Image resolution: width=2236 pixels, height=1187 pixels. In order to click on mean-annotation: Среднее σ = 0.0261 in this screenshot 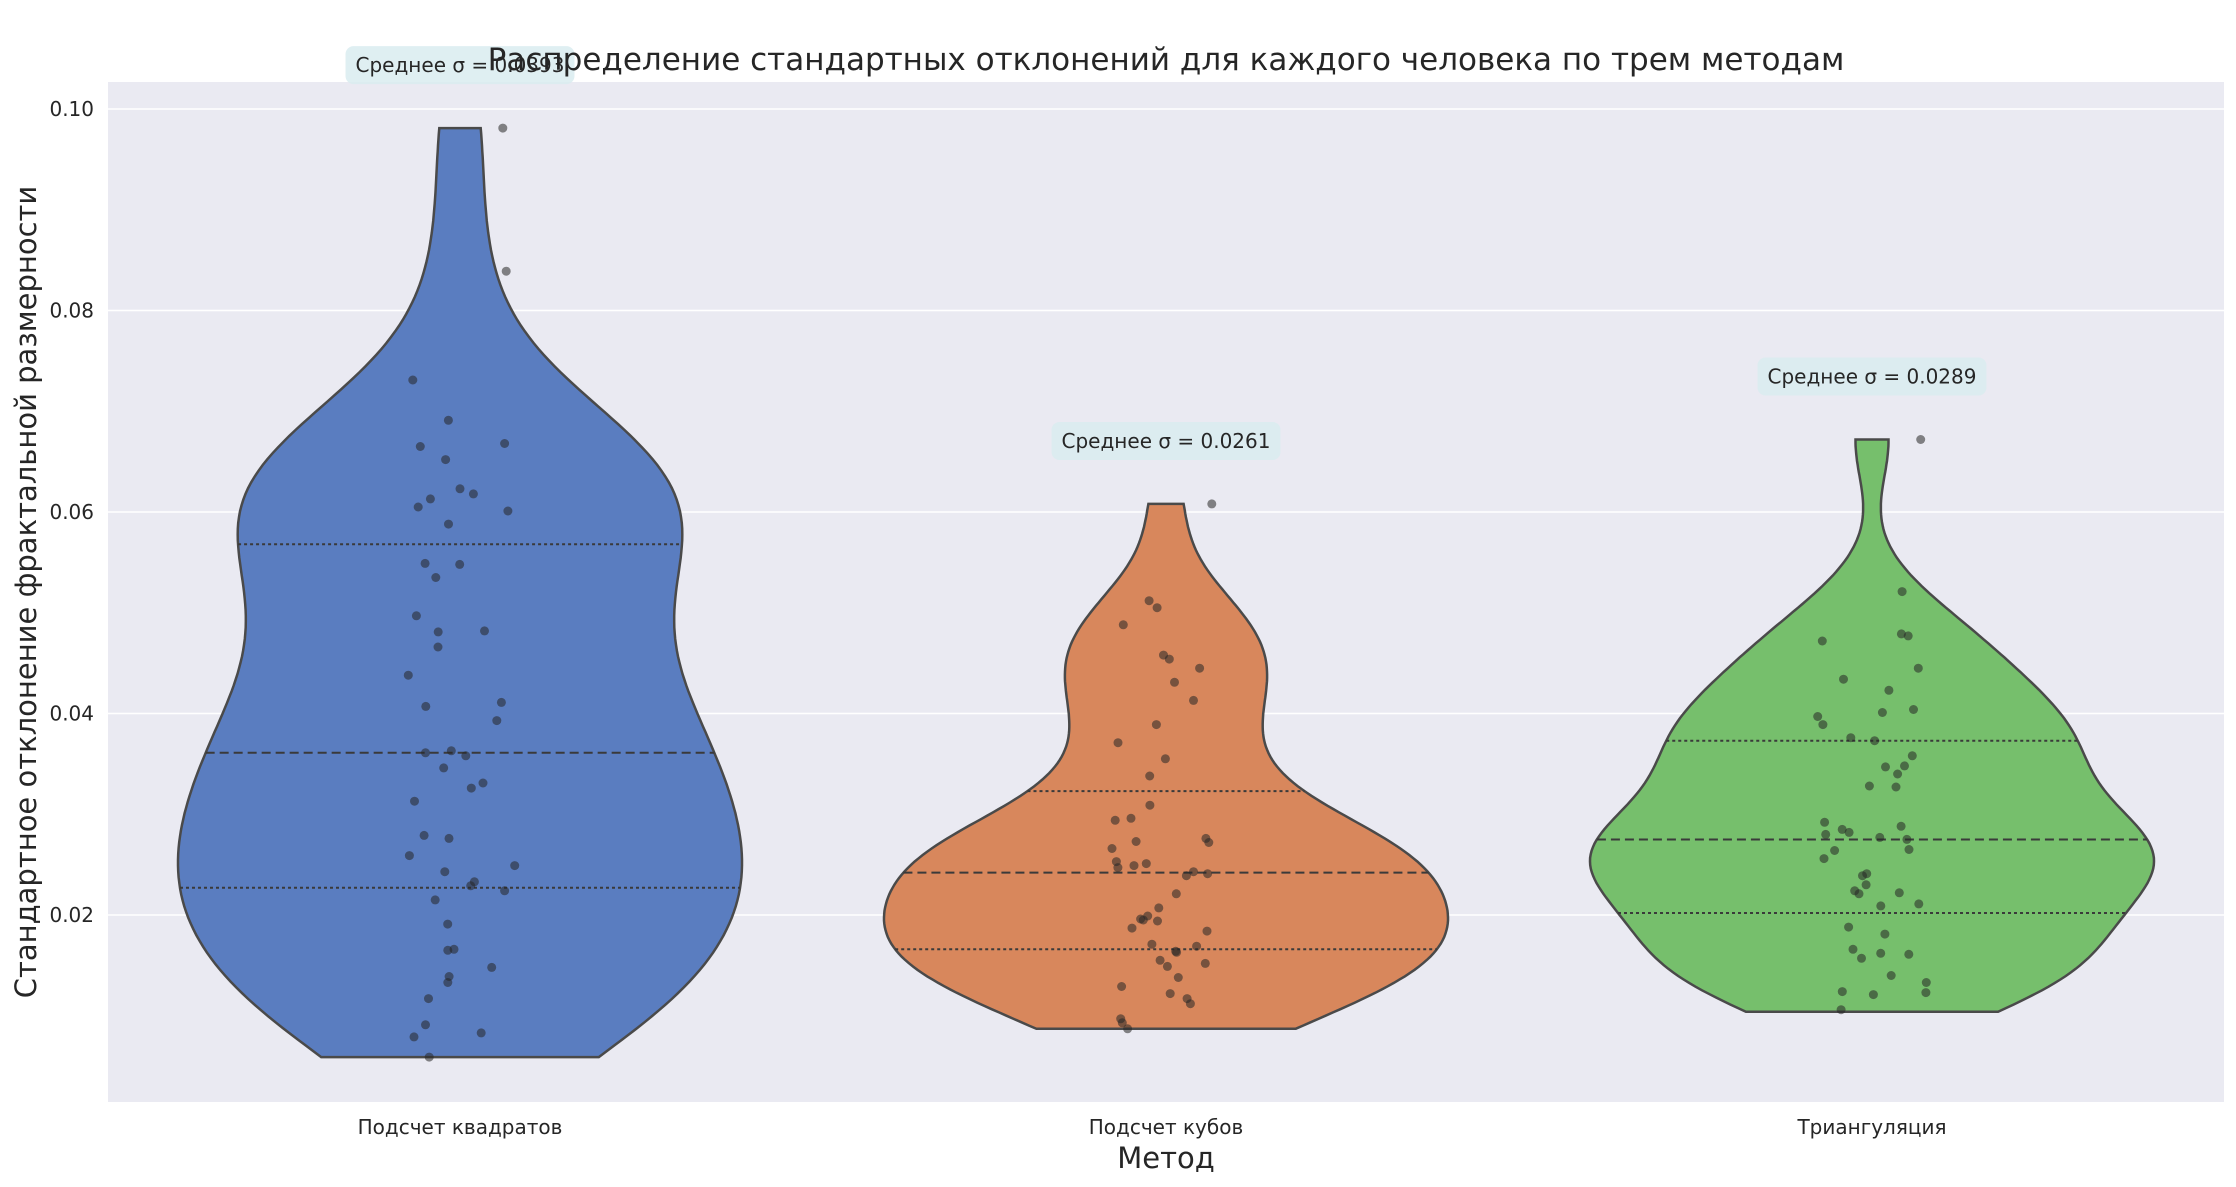, I will do `click(1166, 440)`.